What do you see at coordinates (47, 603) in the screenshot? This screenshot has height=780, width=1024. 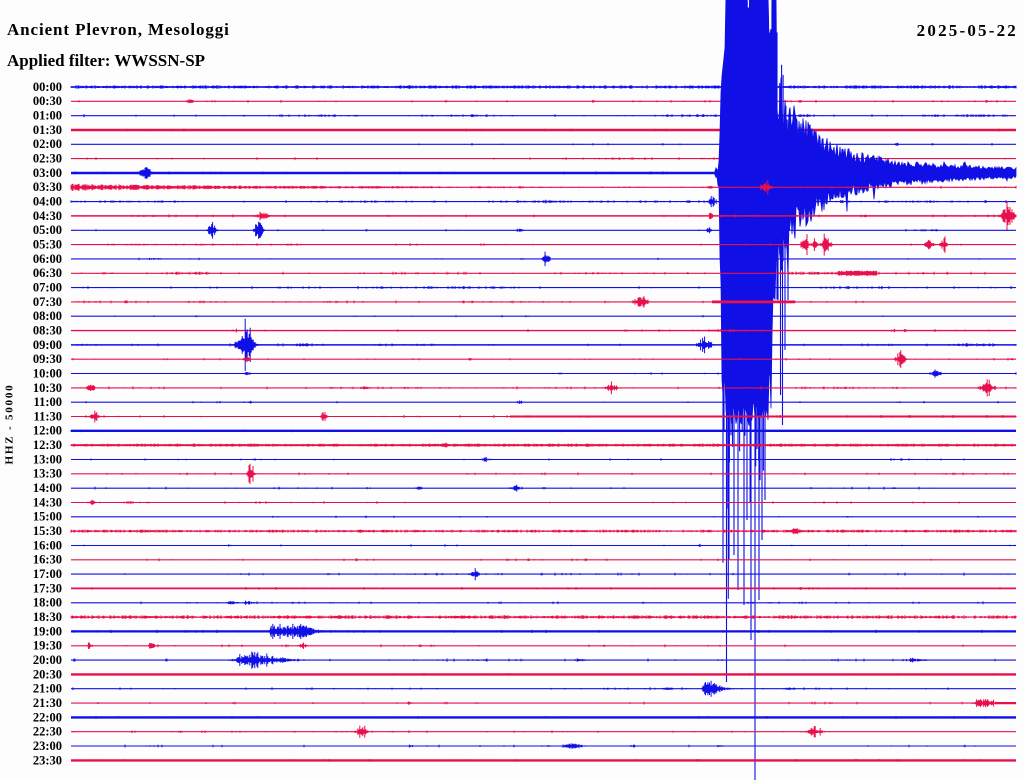 I see `svg-text: 18:00` at bounding box center [47, 603].